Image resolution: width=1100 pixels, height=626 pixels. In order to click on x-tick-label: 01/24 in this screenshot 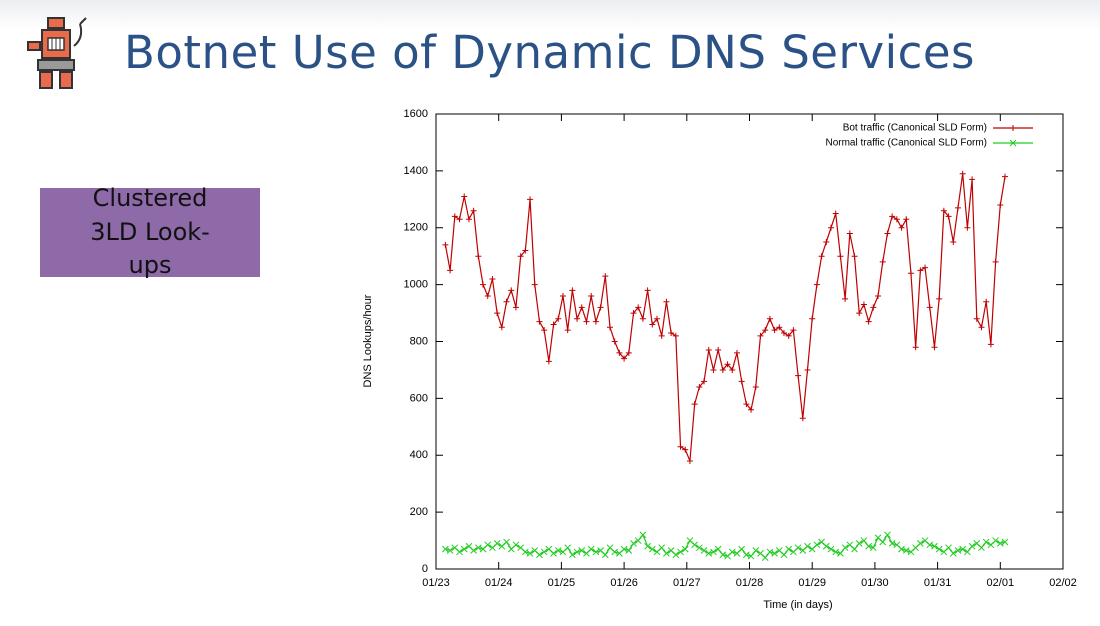, I will do `click(499, 583)`.